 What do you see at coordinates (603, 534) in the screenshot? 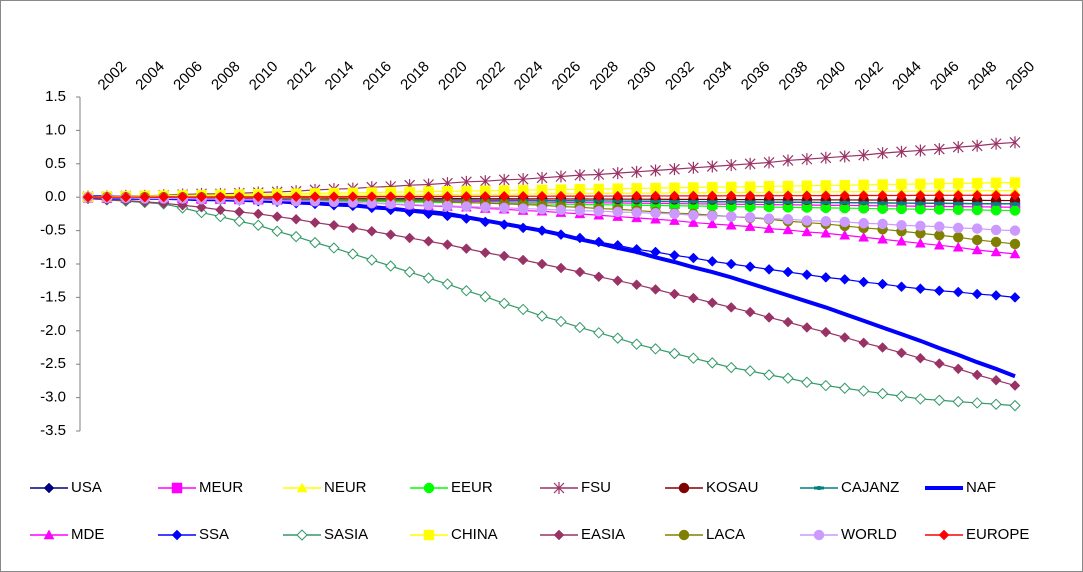
I see `legend-label: EASIA` at bounding box center [603, 534].